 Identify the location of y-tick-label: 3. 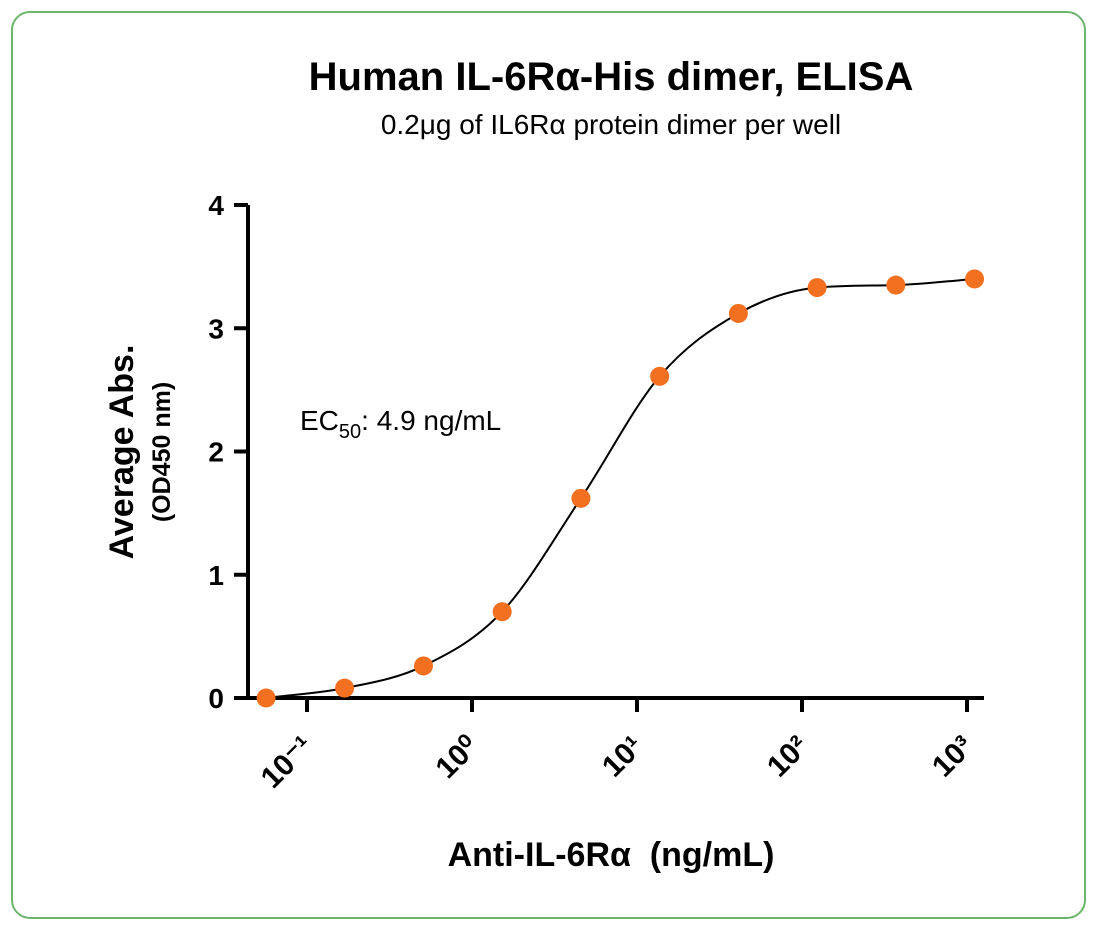
(216, 328).